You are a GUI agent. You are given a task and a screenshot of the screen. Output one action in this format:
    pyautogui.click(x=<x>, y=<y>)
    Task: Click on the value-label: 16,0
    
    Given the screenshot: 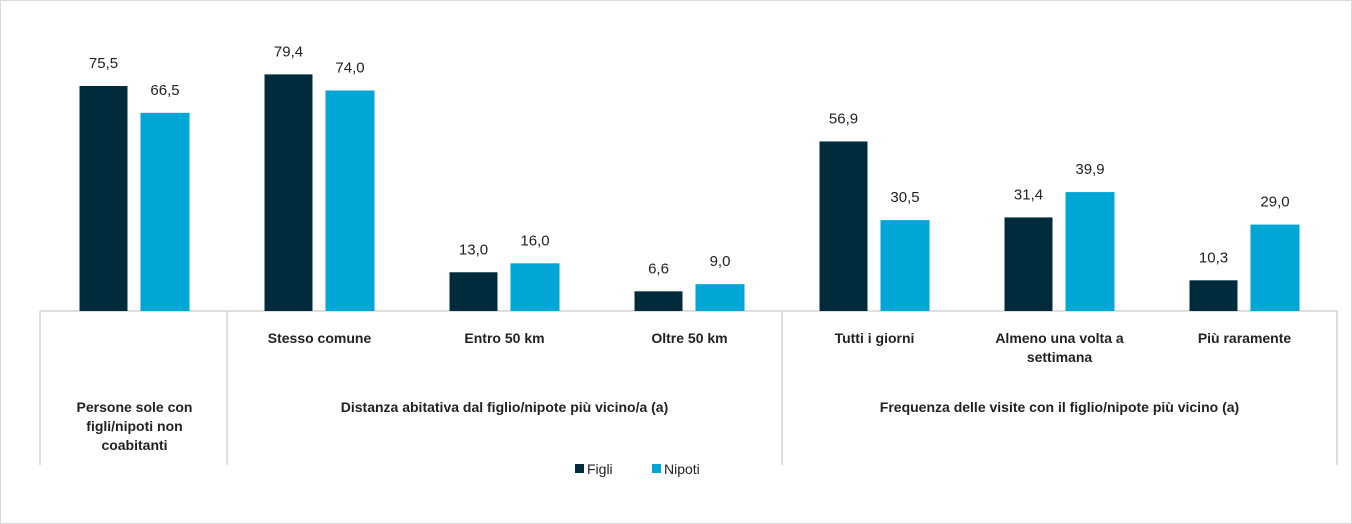 What is the action you would take?
    pyautogui.click(x=534, y=240)
    